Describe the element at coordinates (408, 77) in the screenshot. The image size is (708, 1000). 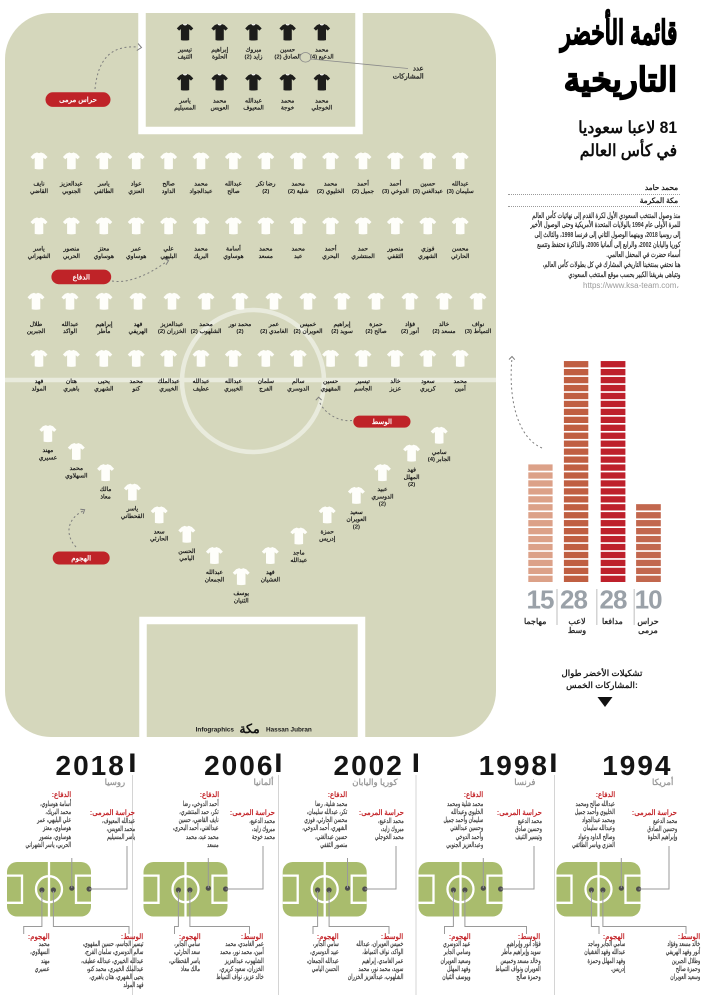
I see `svg-text: المشاركات` at that location.